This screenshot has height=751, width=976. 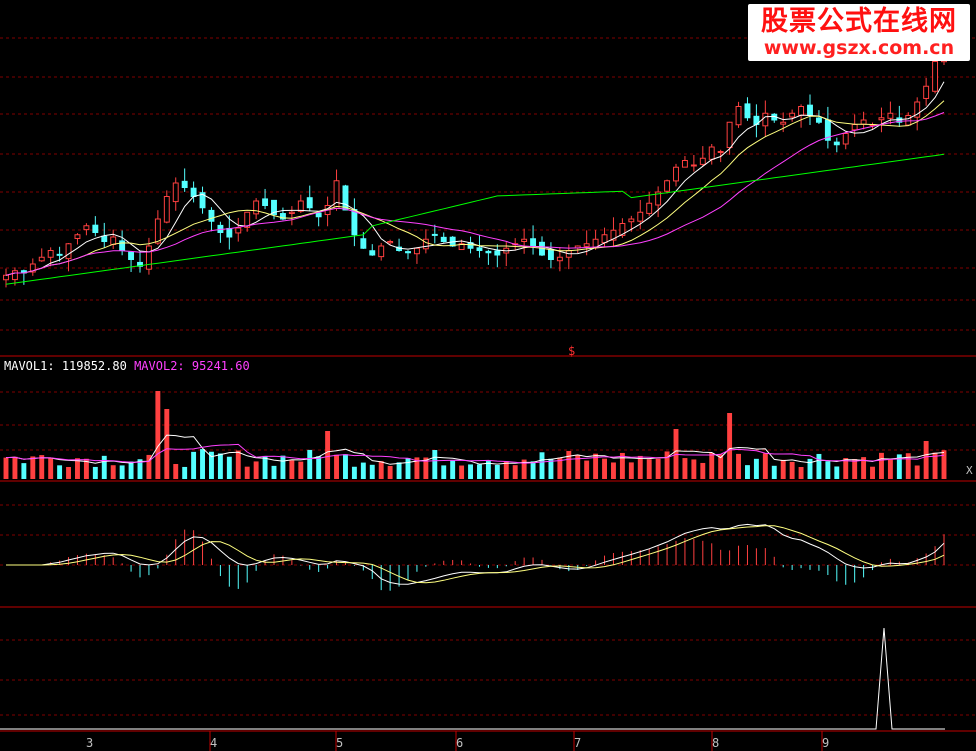 What do you see at coordinates (859, 48) in the screenshot?
I see `watermark-url: www.gszx.com.cn` at bounding box center [859, 48].